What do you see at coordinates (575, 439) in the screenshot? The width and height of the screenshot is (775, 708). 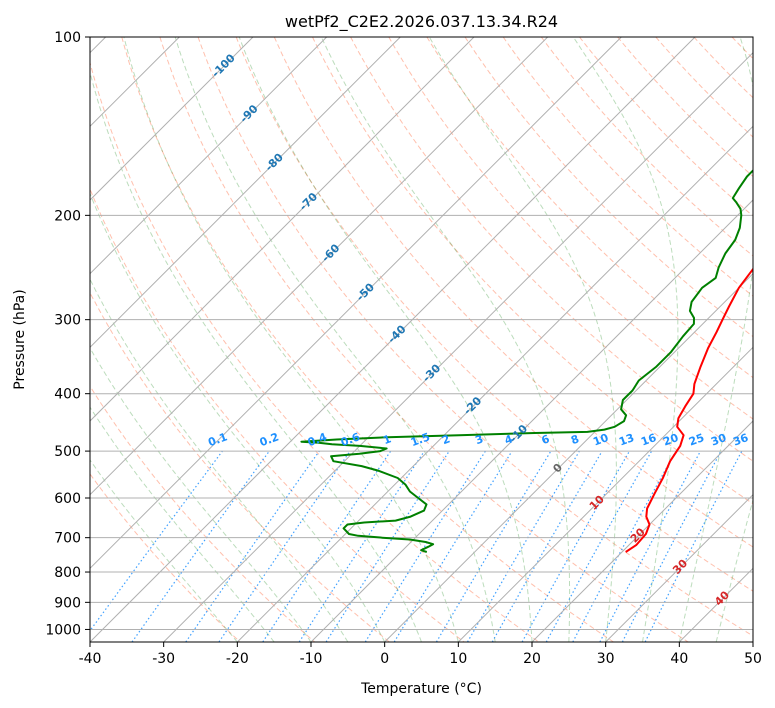 I see `mixing-ratio-label: 8` at bounding box center [575, 439].